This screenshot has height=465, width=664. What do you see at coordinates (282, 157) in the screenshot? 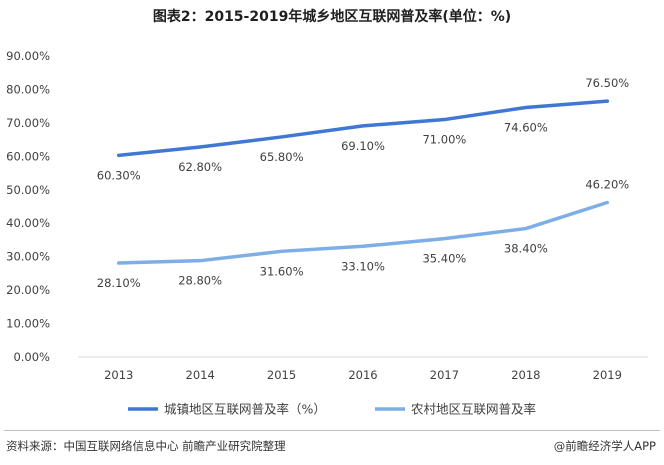
I see `data-label: 65.80%` at bounding box center [282, 157].